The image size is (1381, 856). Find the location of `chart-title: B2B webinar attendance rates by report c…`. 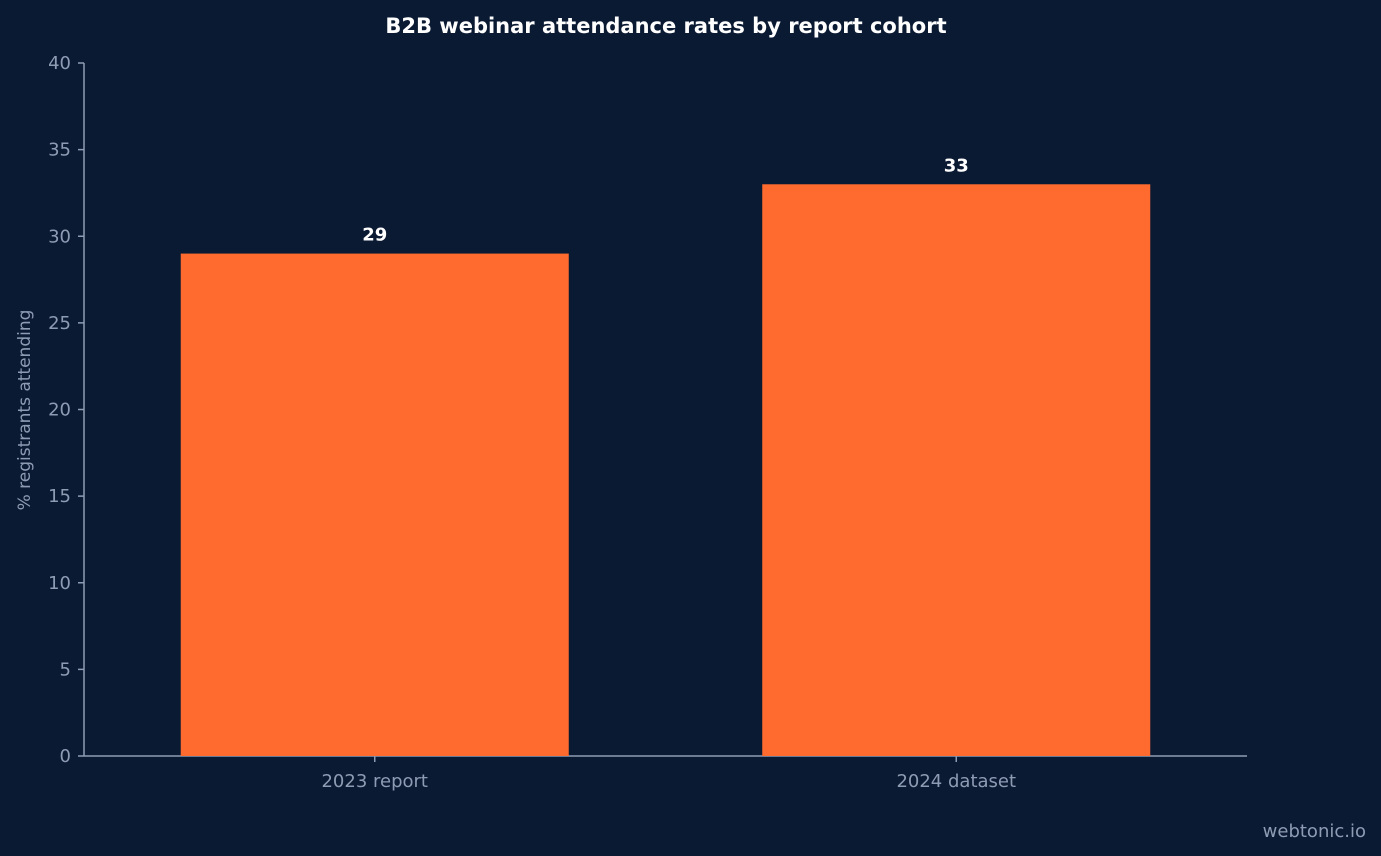

chart-title: B2B webinar attendance rates by report c… is located at coordinates (665, 26).